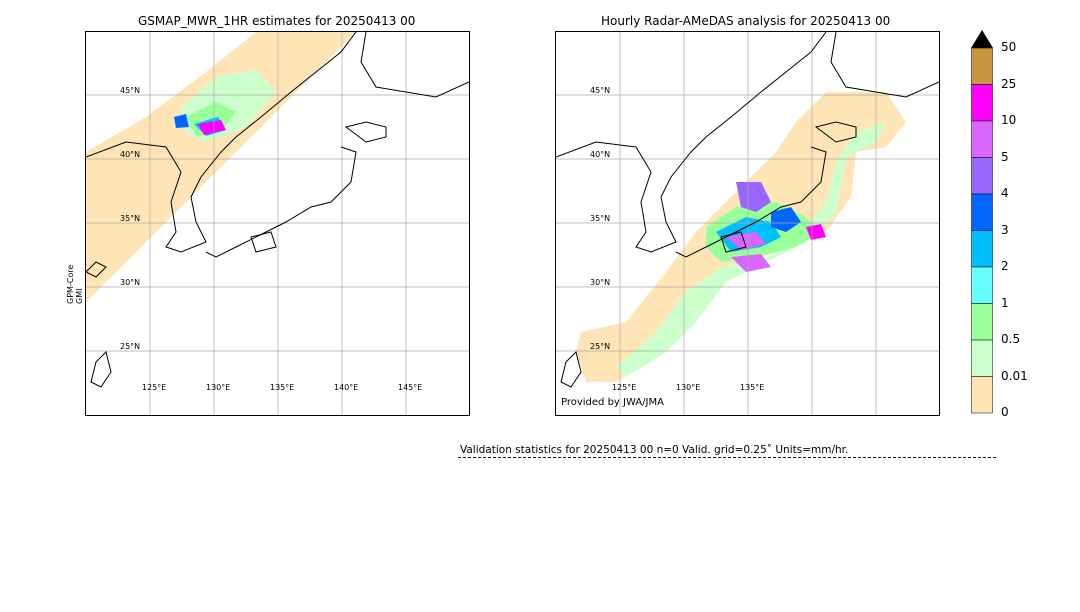 The height and width of the screenshot is (612, 1080). Describe the element at coordinates (727, 457) in the screenshot. I see `validation-dashed-line` at that location.